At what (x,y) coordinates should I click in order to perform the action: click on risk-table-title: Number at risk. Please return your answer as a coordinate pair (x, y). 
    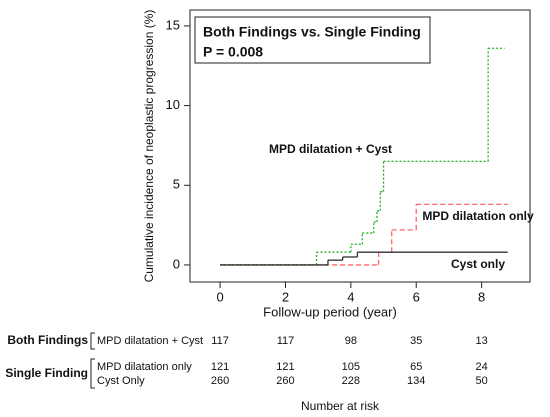
    Looking at the image, I should click on (340, 406).